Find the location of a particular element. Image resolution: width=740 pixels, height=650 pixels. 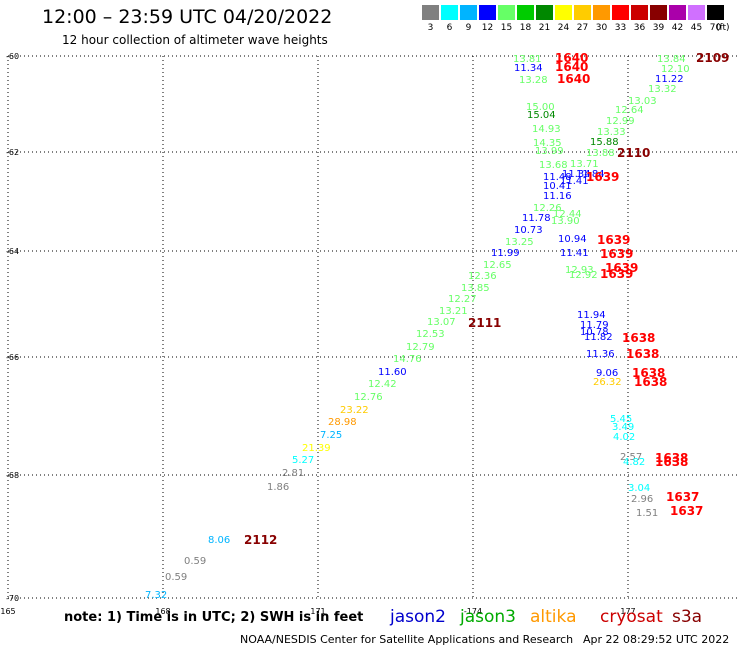

page-title: 12:00 – 23:59 UTC 04/20/2022 is located at coordinates (187, 17).